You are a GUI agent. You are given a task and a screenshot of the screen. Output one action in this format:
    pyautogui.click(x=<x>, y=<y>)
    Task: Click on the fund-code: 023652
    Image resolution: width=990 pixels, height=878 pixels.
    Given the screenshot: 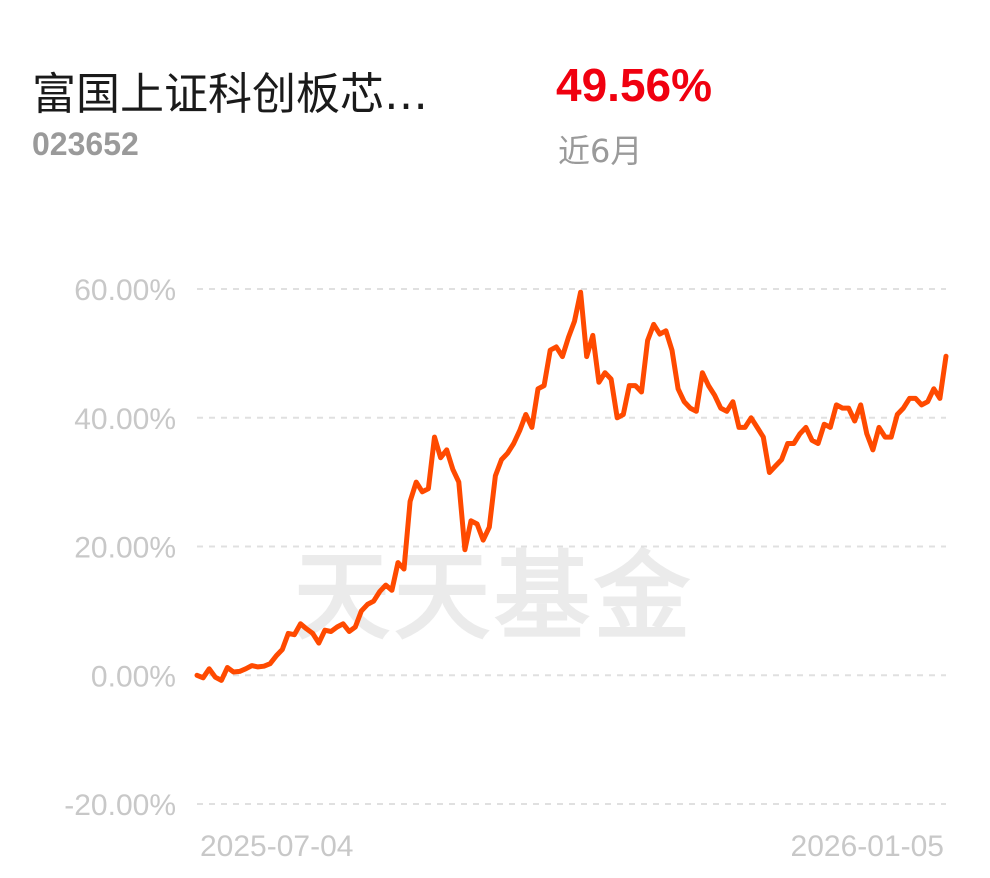 What is the action you would take?
    pyautogui.click(x=85, y=144)
    